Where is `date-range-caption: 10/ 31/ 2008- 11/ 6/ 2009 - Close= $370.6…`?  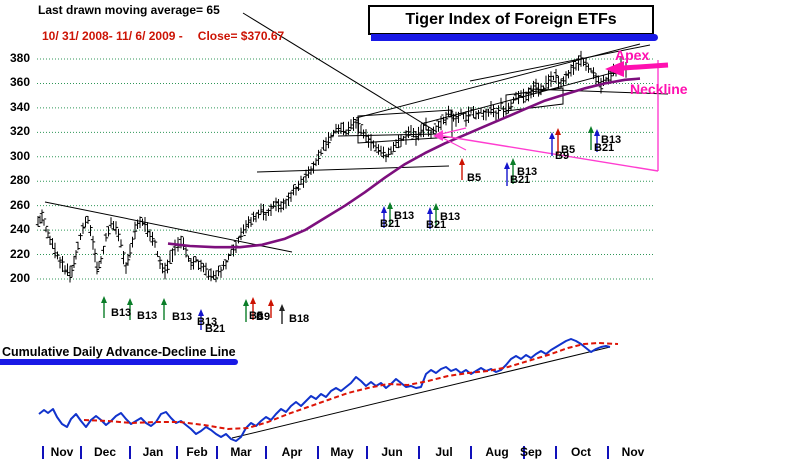 date-range-caption: 10/ 31/ 2008- 11/ 6/ 2009 - Close= $370.6… is located at coordinates (163, 36).